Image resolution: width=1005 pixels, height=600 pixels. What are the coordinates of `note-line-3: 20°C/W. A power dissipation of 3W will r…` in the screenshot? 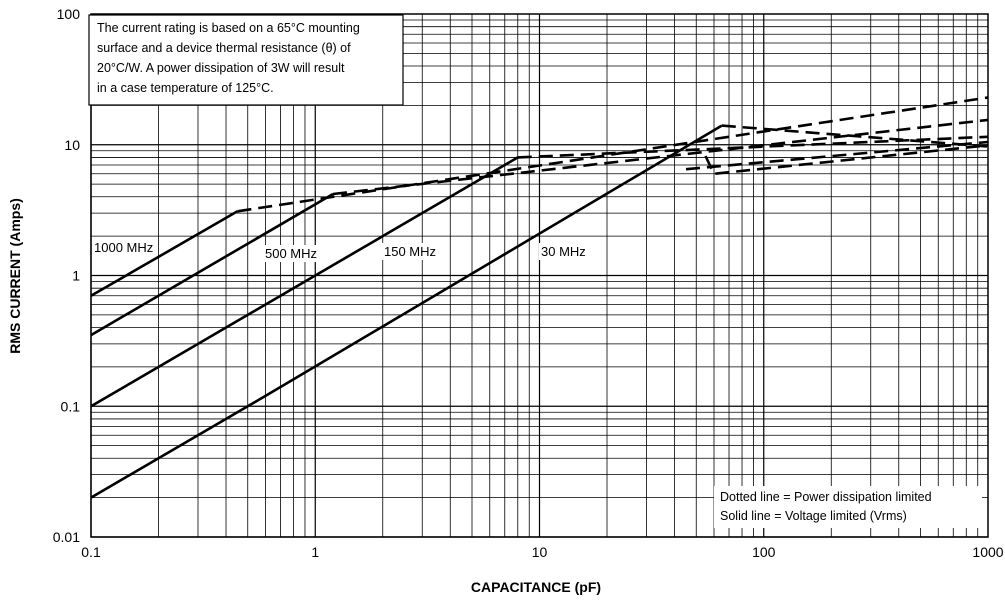 It's located at (221, 68).